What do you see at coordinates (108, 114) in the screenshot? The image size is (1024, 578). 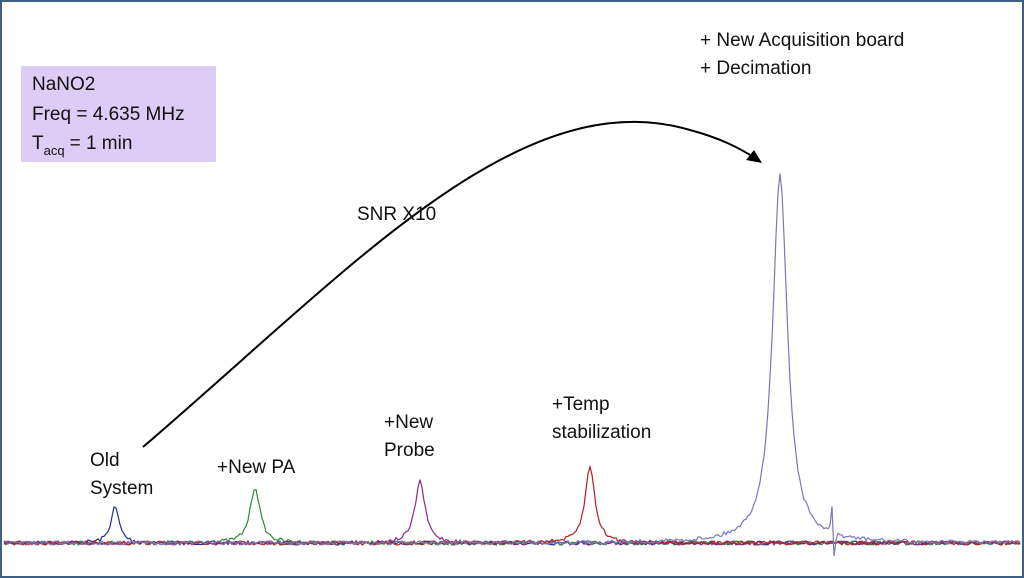 I see `info-freq: Freq = 4.635 MHz` at bounding box center [108, 114].